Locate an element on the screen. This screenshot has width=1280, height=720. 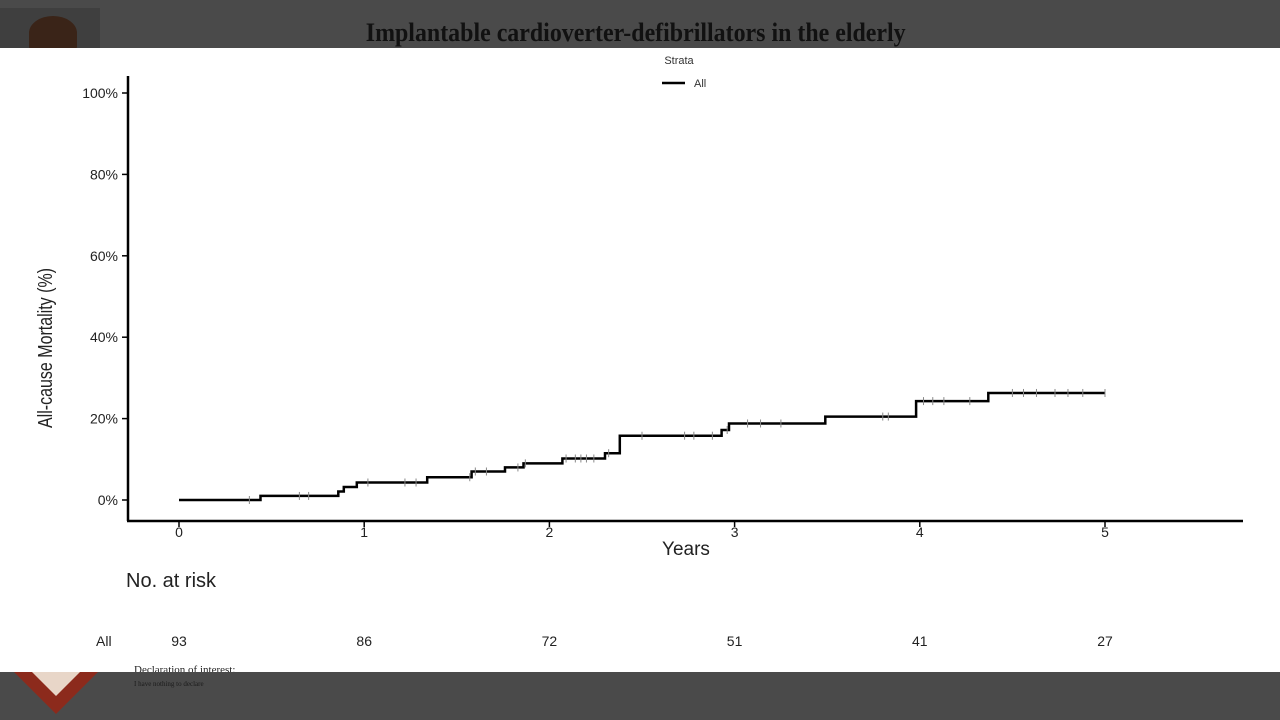
y-tick-label: 40% is located at coordinates (104, 337).